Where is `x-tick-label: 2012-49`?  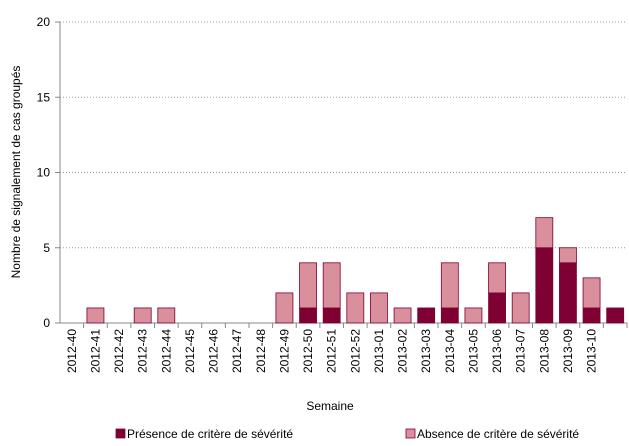 x-tick-label: 2012-49 is located at coordinates (284, 351).